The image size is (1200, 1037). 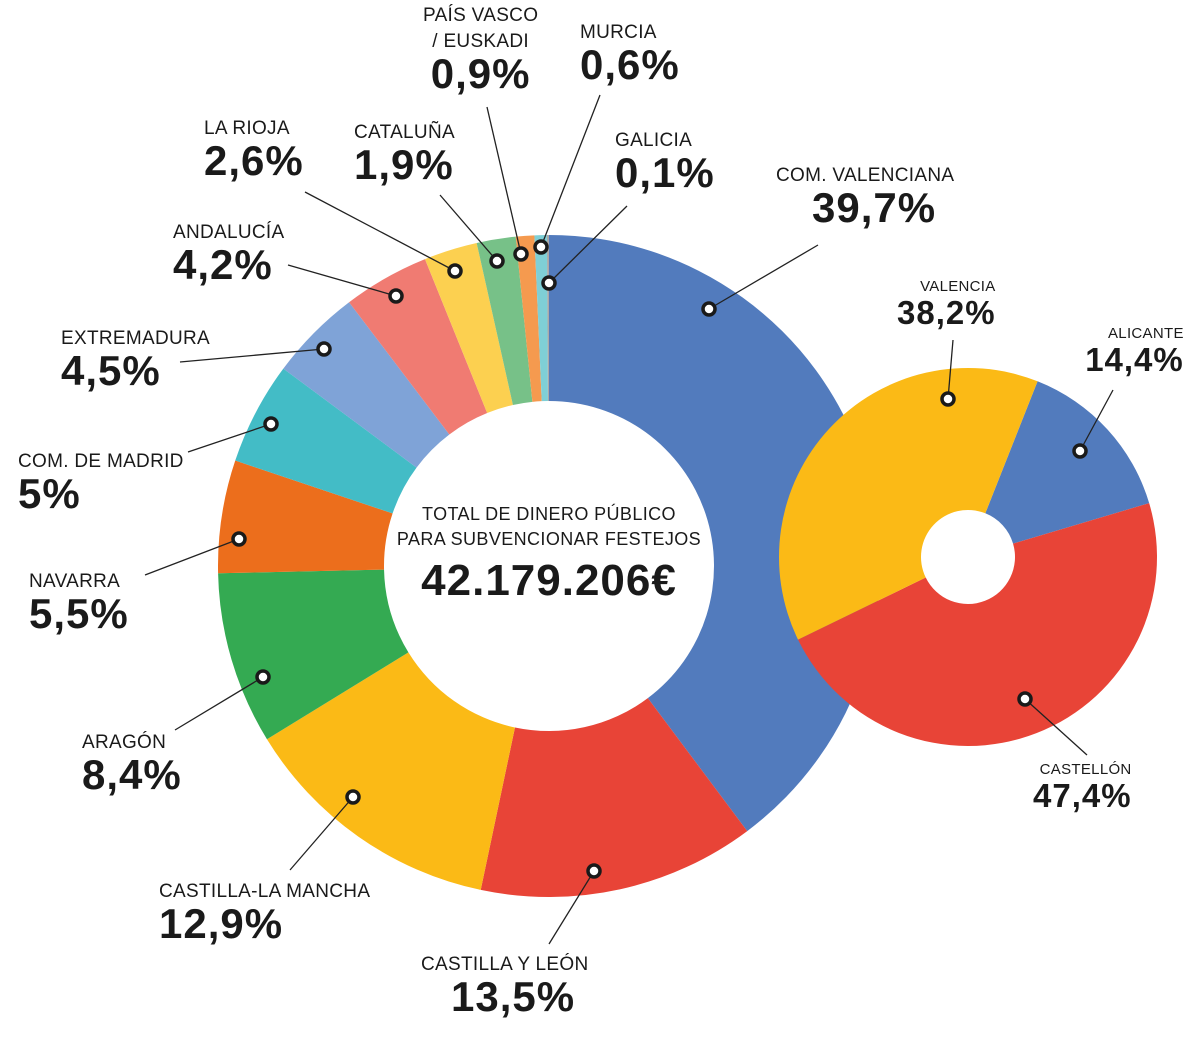 What do you see at coordinates (271, 424) in the screenshot?
I see `marker-com-de-madrid` at bounding box center [271, 424].